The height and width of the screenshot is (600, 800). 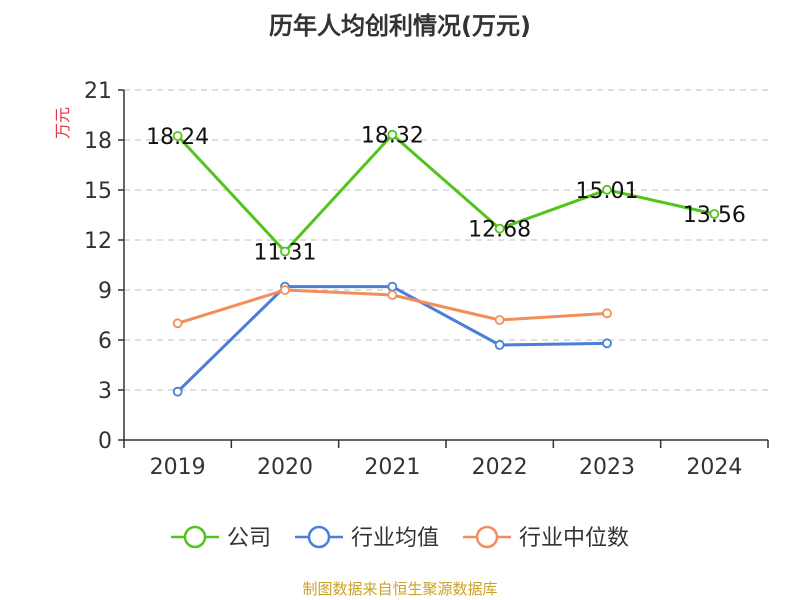 I want to click on y-tick-label: 0, so click(x=105, y=441).